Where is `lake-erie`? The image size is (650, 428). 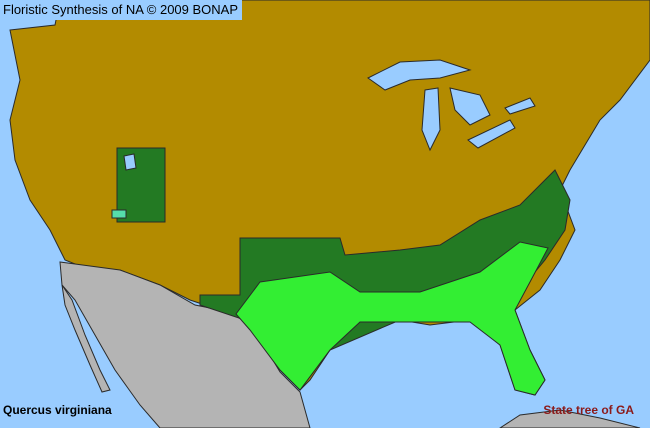
lake-erie is located at coordinates (491, 134).